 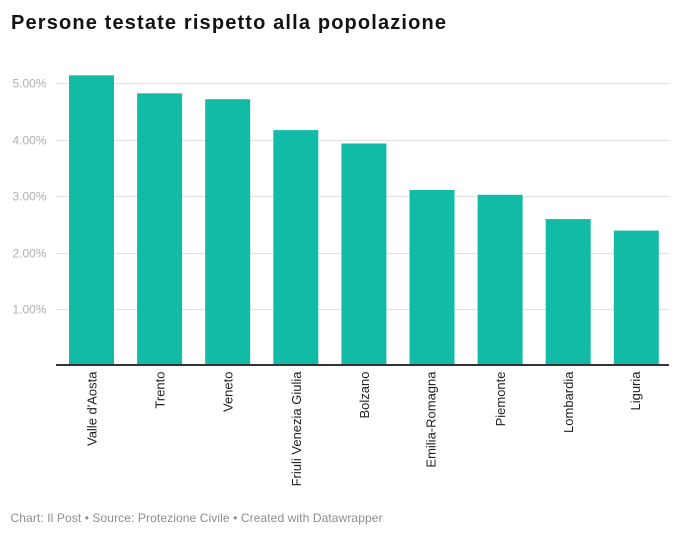 What do you see at coordinates (568, 402) in the screenshot?
I see `svg-text: Lombardia` at bounding box center [568, 402].